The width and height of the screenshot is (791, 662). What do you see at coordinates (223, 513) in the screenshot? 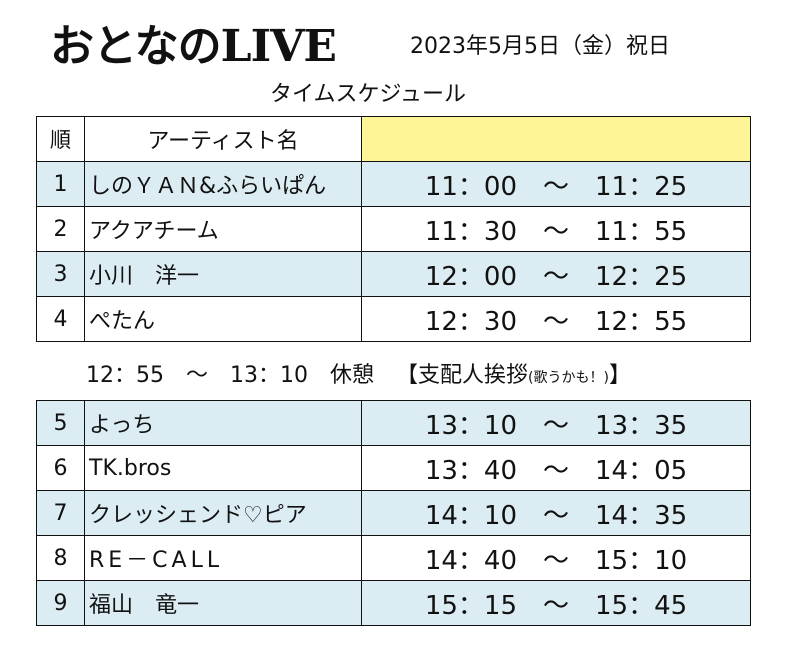
I see `artist-name: クレッシェンド♡ピア` at bounding box center [223, 513].